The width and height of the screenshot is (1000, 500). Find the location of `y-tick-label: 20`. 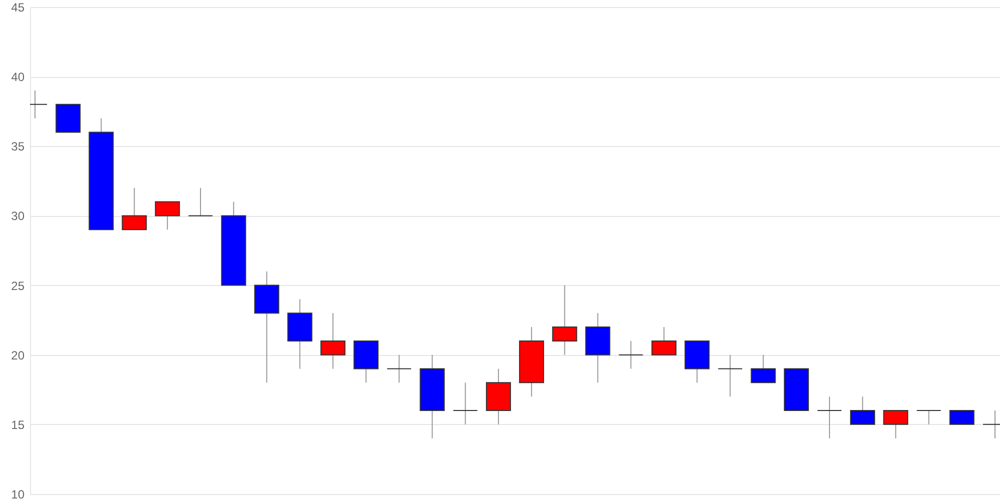

y-tick-label: 20 is located at coordinates (18, 355).